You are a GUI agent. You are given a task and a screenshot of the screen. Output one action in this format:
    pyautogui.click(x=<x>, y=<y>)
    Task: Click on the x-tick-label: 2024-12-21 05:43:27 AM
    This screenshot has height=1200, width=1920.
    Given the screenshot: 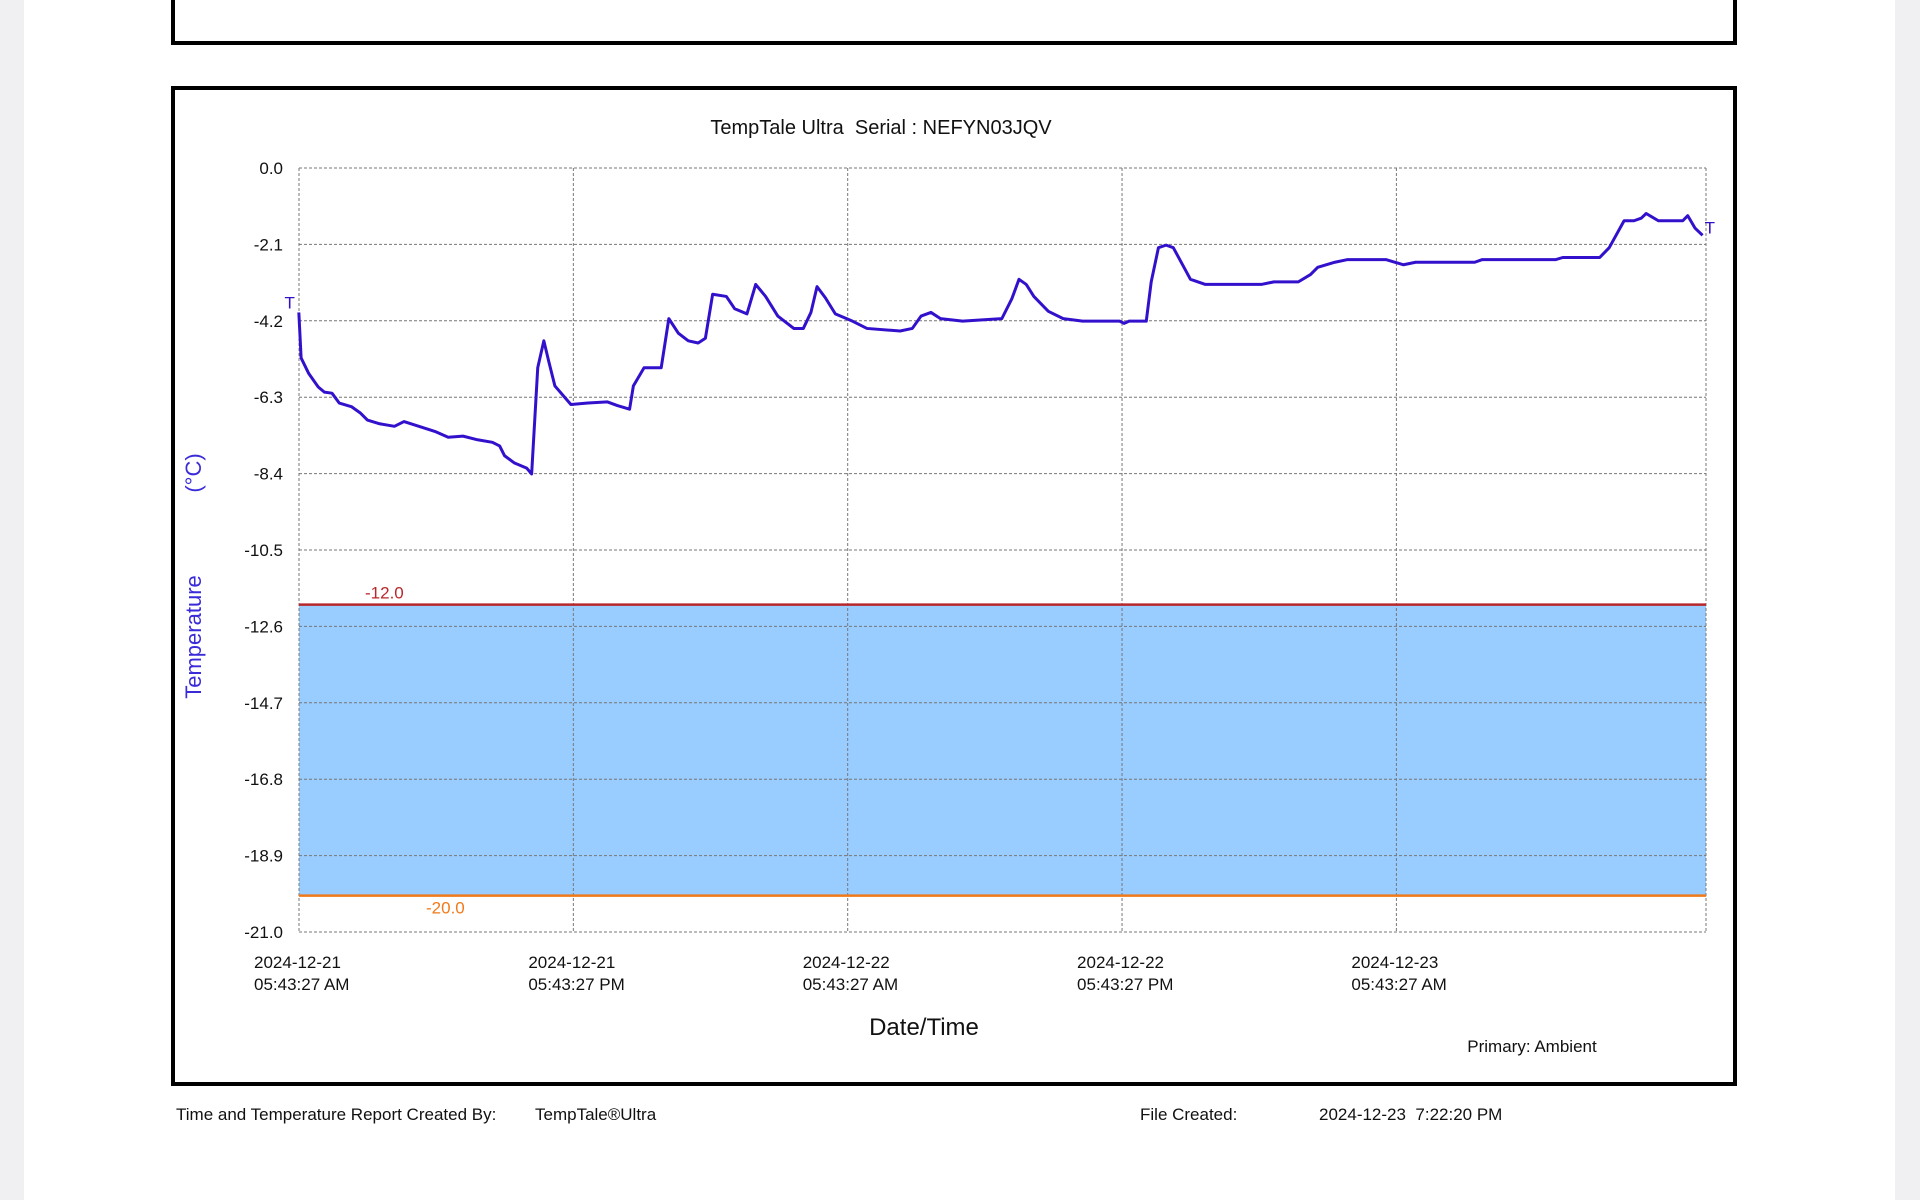 What is the action you would take?
    pyautogui.click(x=302, y=973)
    